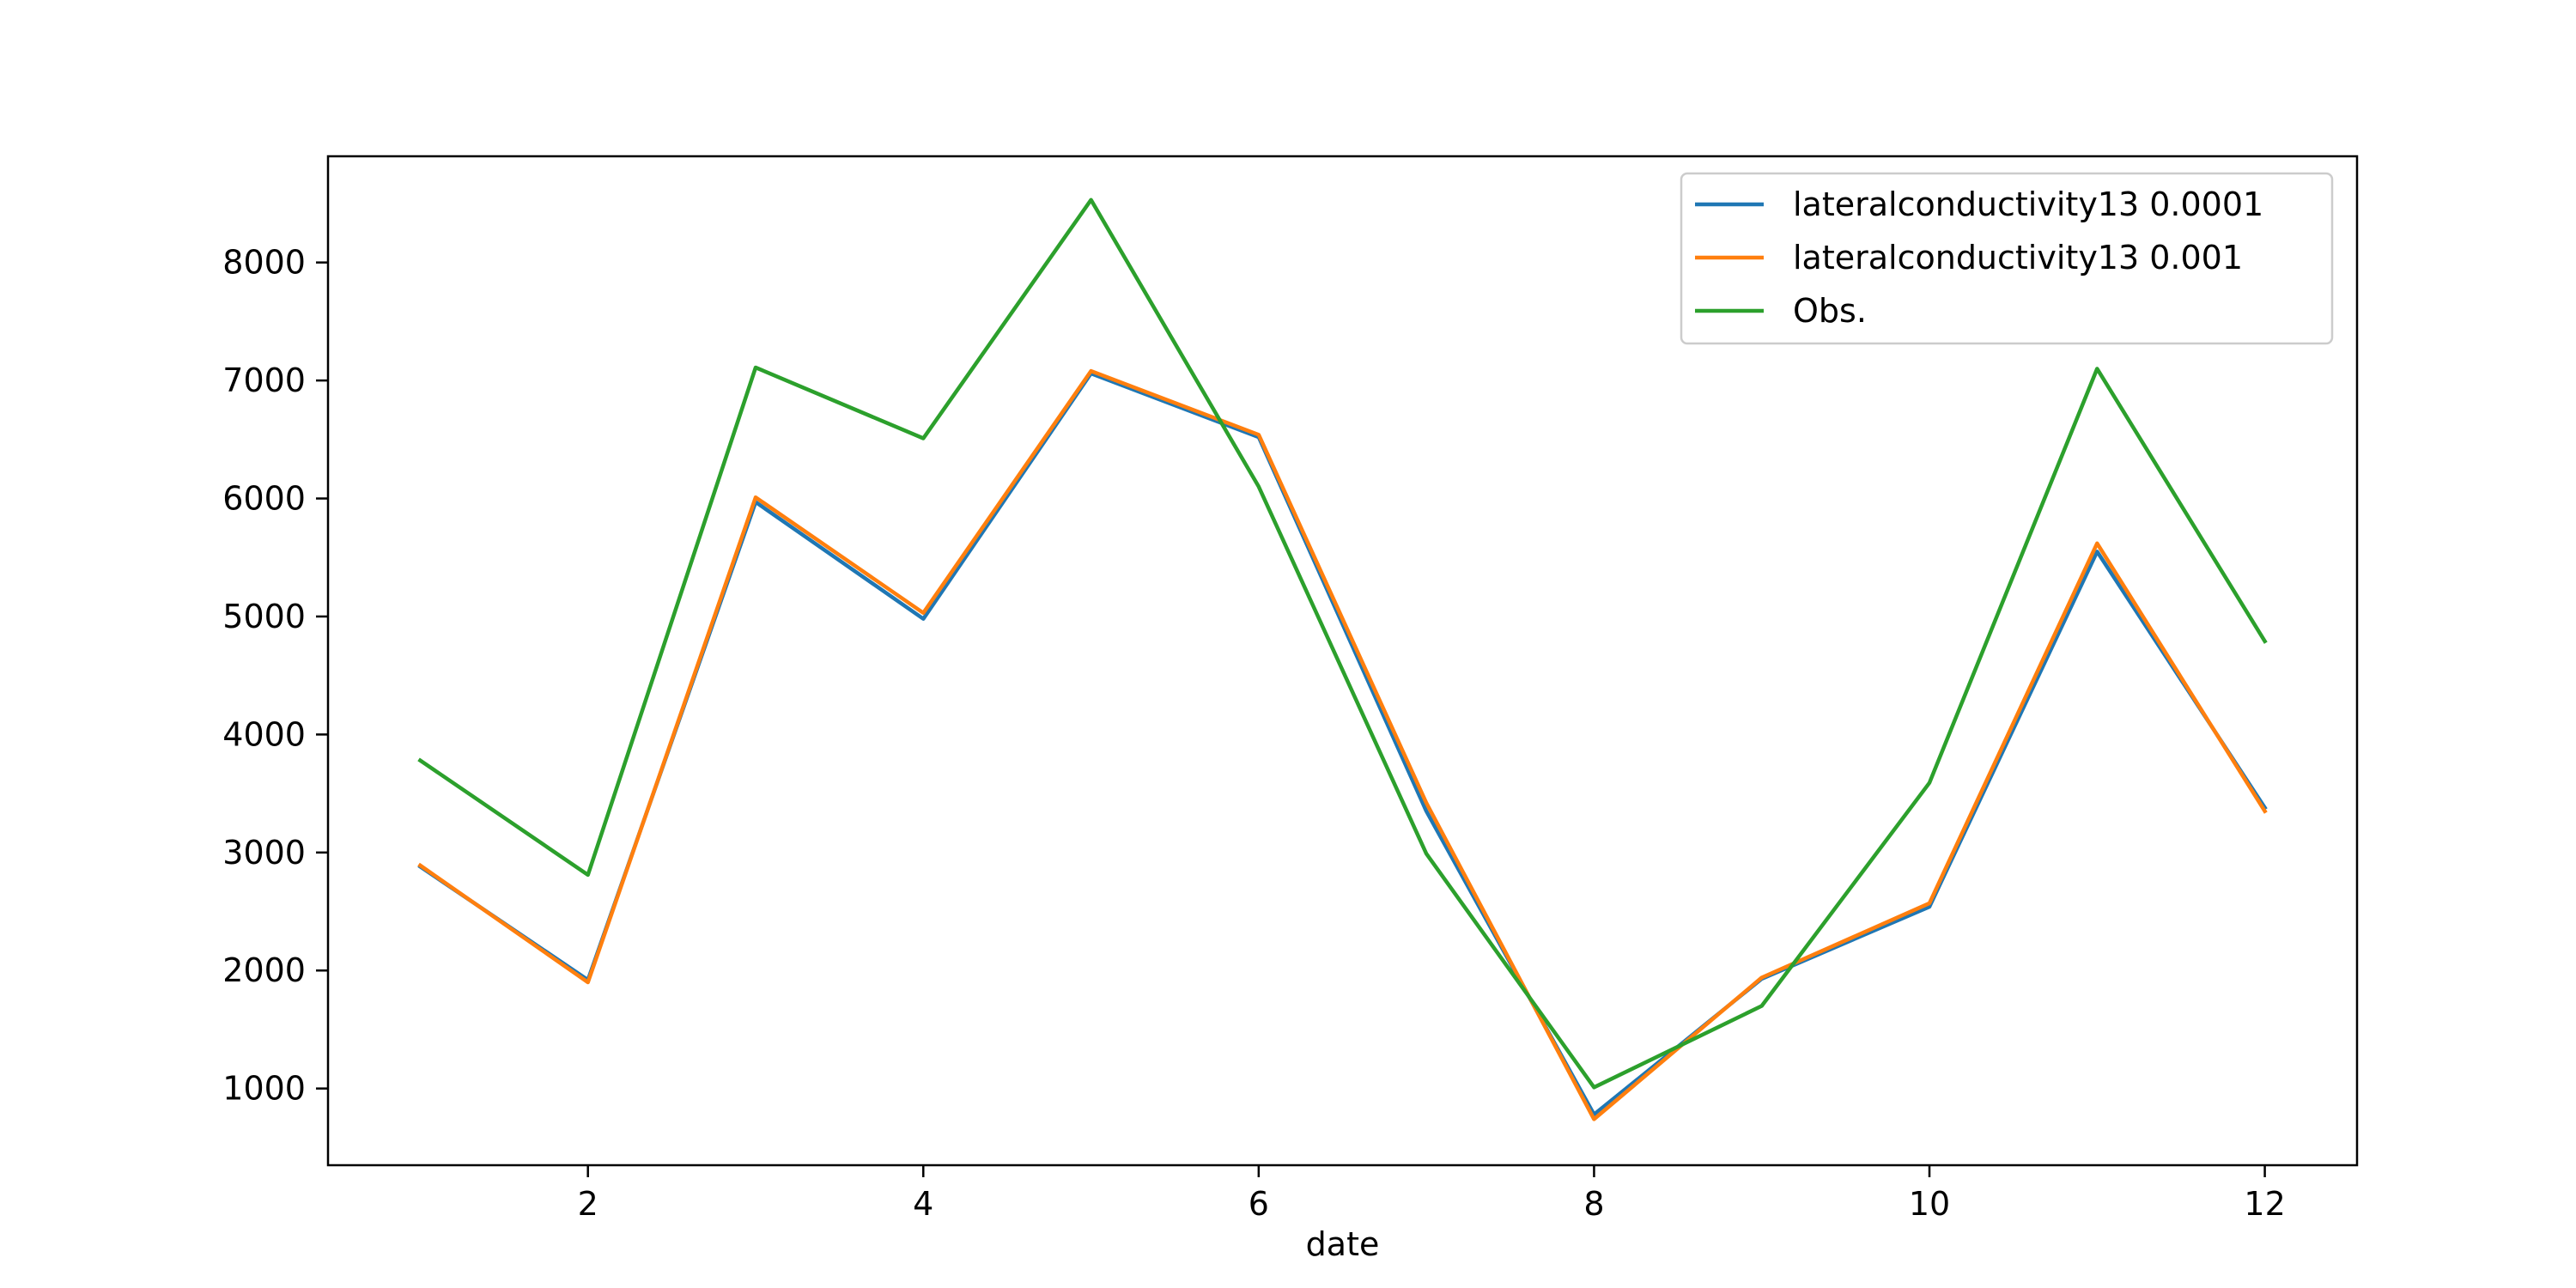 This screenshot has width=2576, height=1288. Describe the element at coordinates (264, 1089) in the screenshot. I see `y-tick-label: 1000` at that location.